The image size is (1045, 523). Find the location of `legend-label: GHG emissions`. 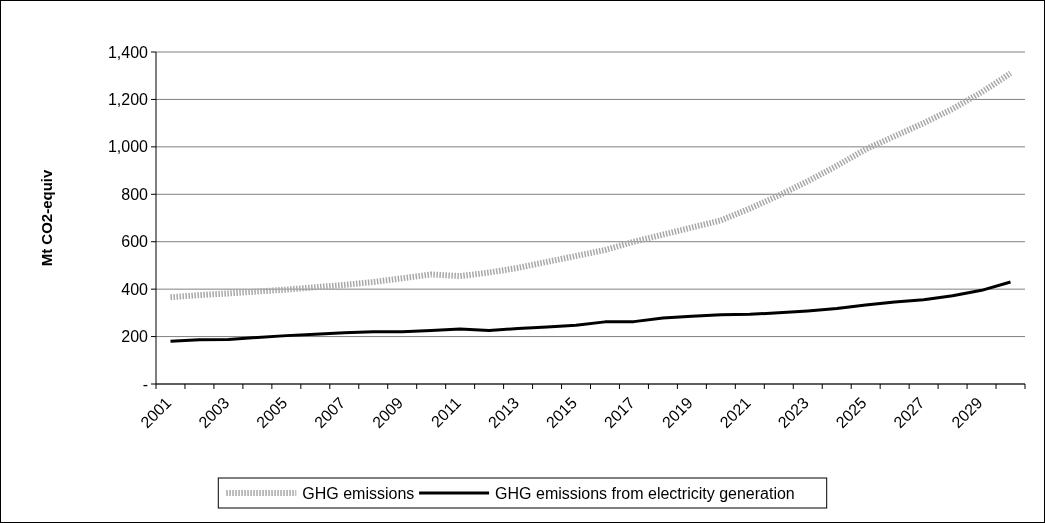

legend-label: GHG emissions is located at coordinates (358, 493).